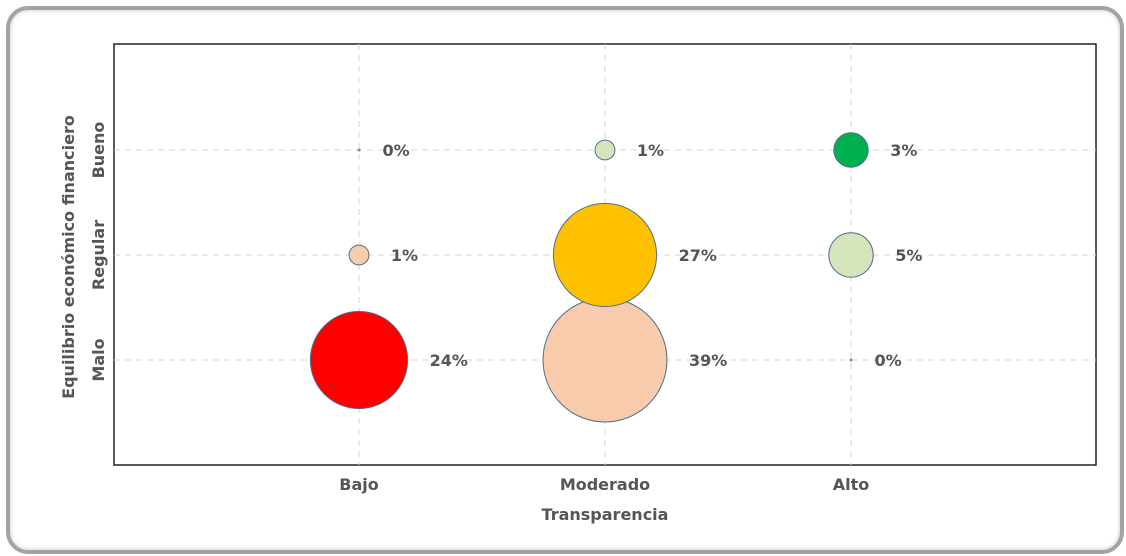 The image size is (1126, 556). Describe the element at coordinates (98, 359) in the screenshot. I see `y-tick-malo: Malo` at that location.